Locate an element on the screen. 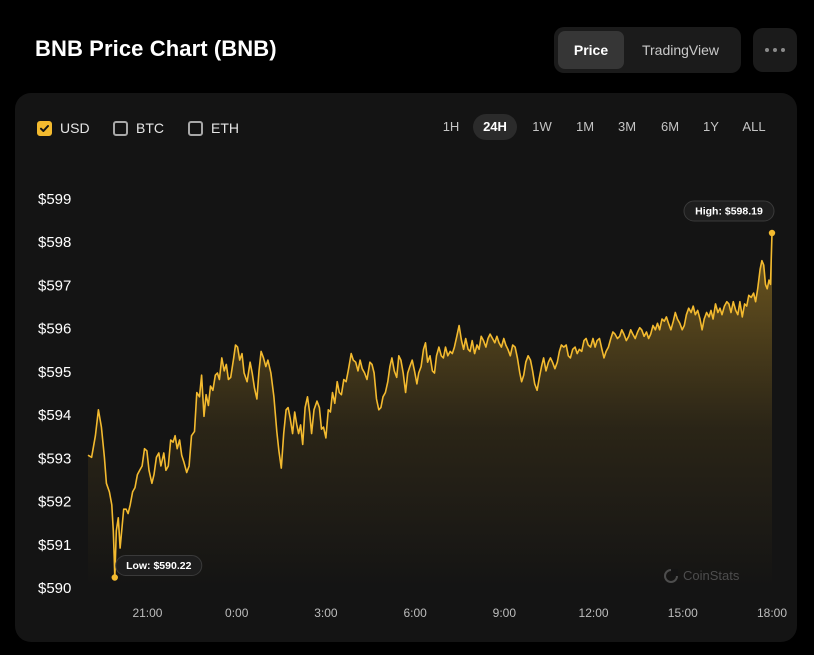  low-label: Low: $590.22 is located at coordinates (159, 566).